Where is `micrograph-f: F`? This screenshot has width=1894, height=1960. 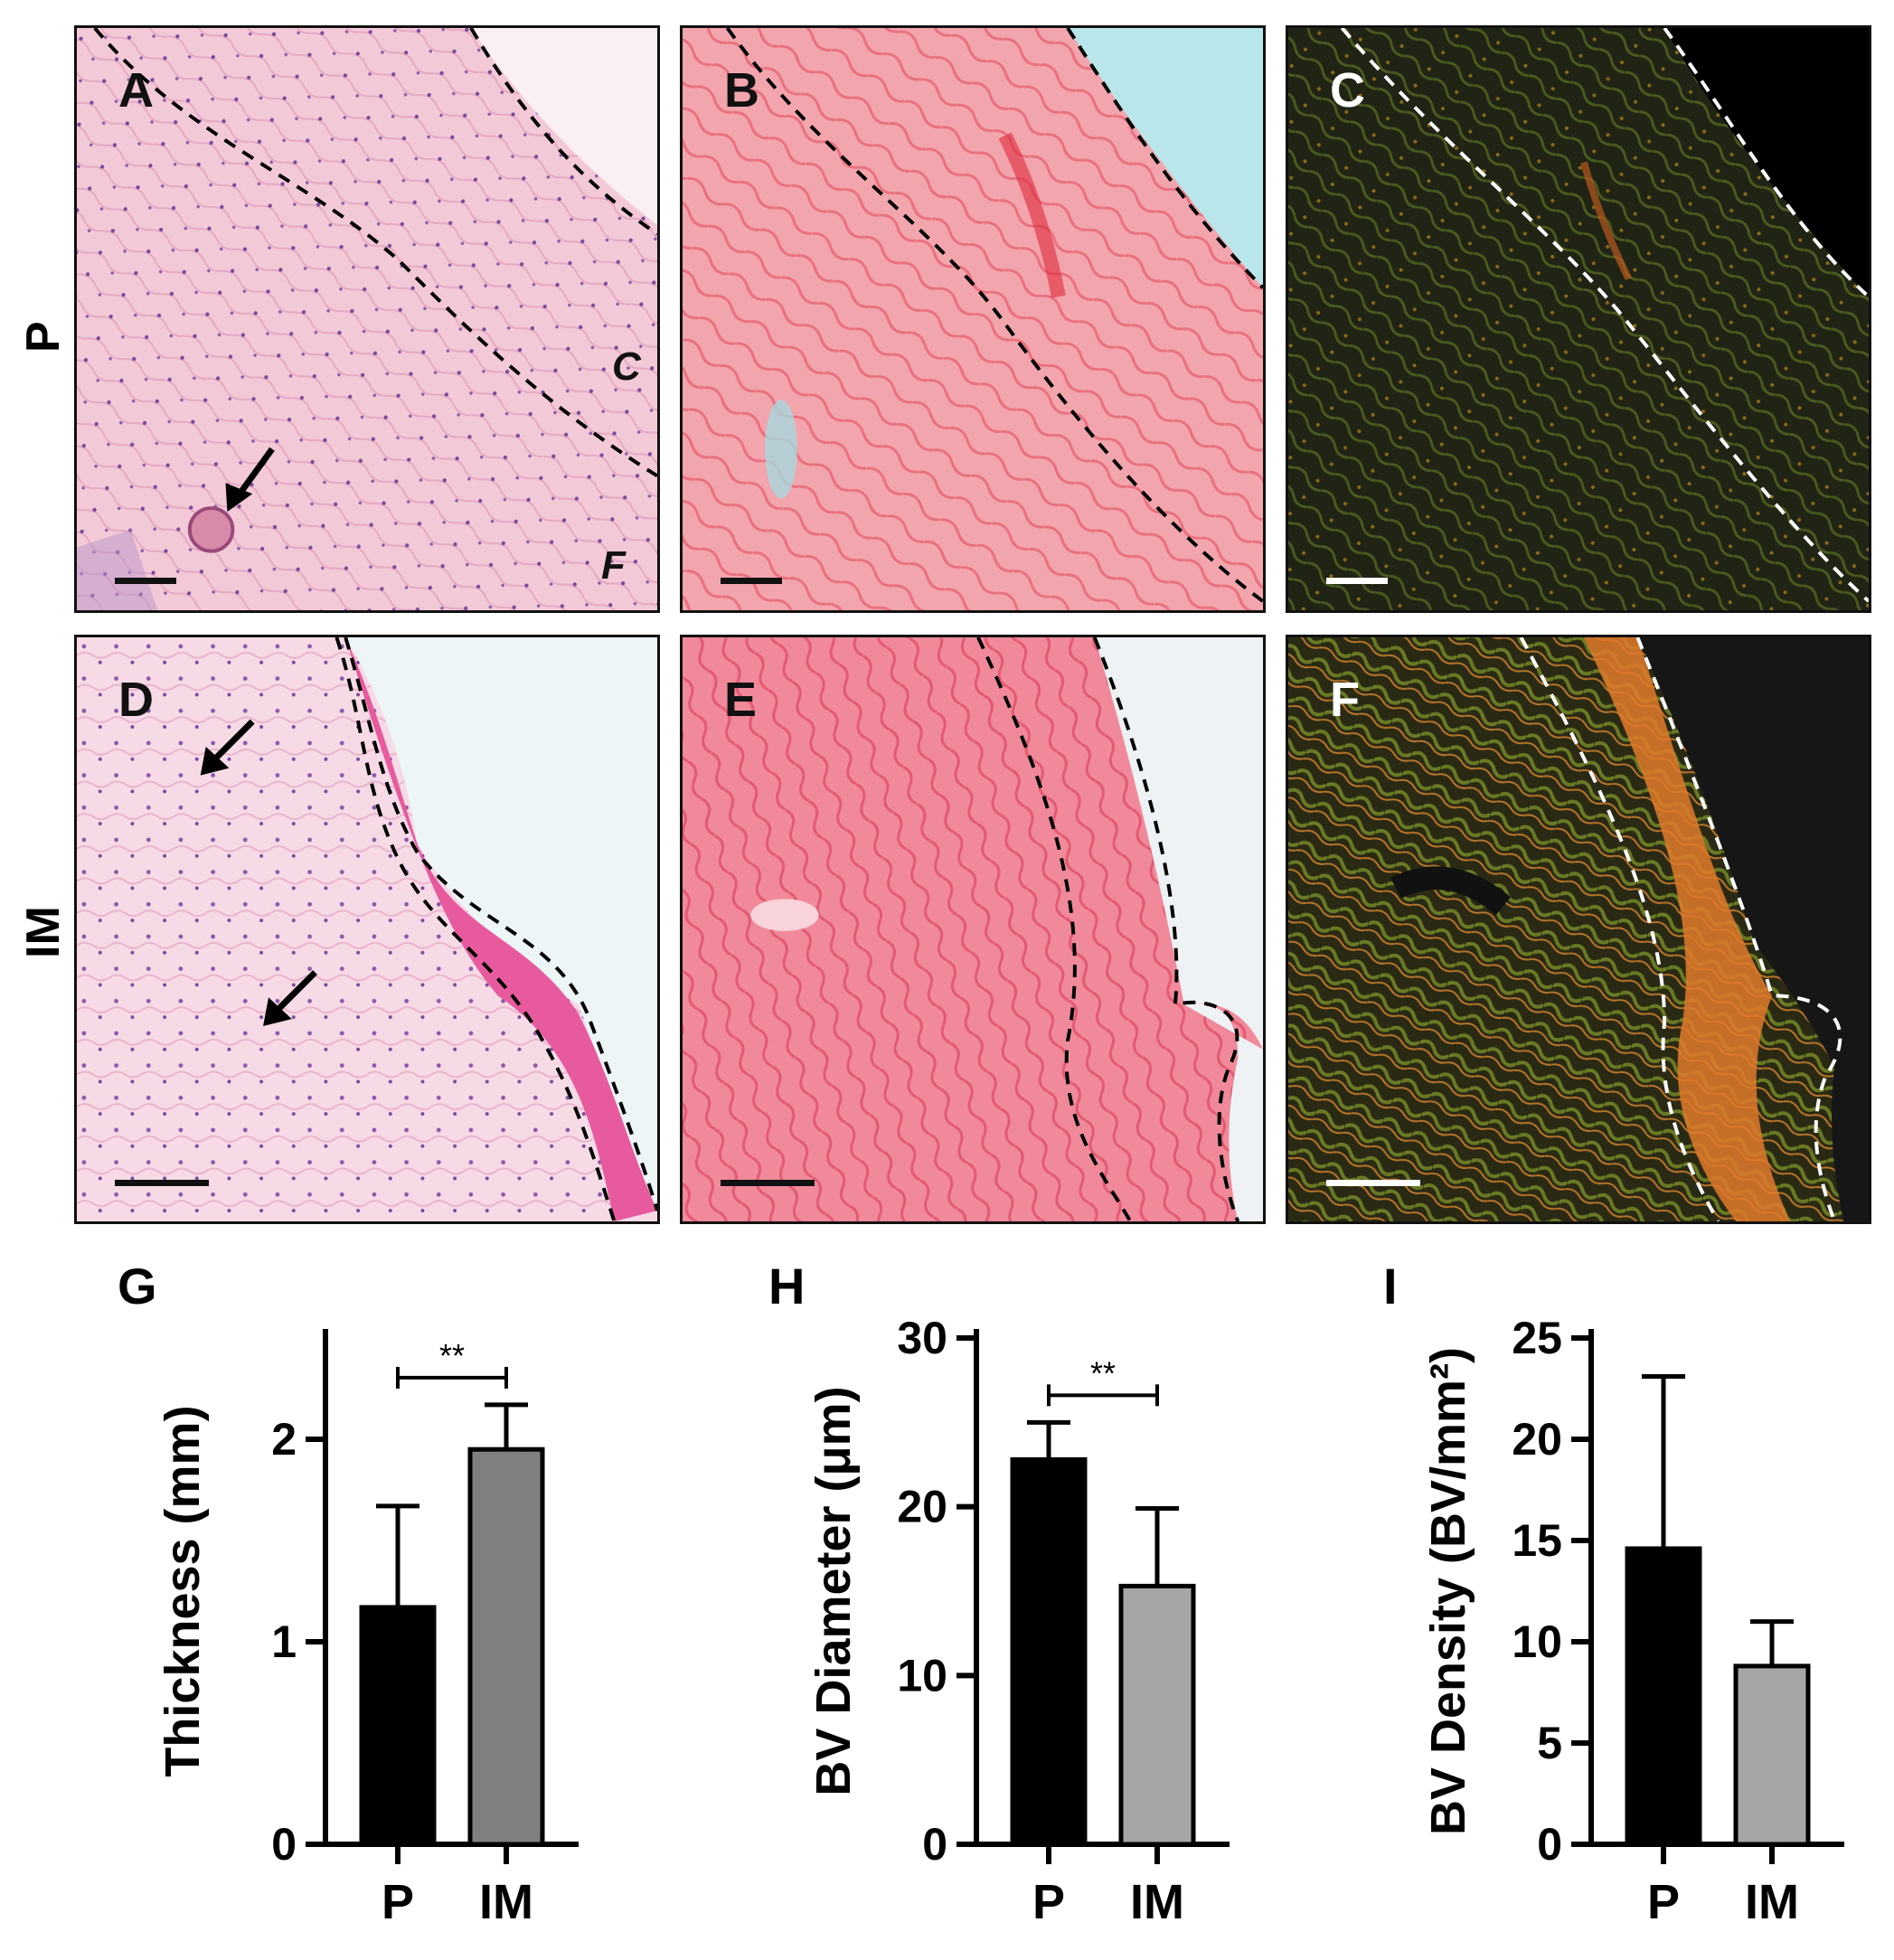
micrograph-f: F is located at coordinates (1578, 929).